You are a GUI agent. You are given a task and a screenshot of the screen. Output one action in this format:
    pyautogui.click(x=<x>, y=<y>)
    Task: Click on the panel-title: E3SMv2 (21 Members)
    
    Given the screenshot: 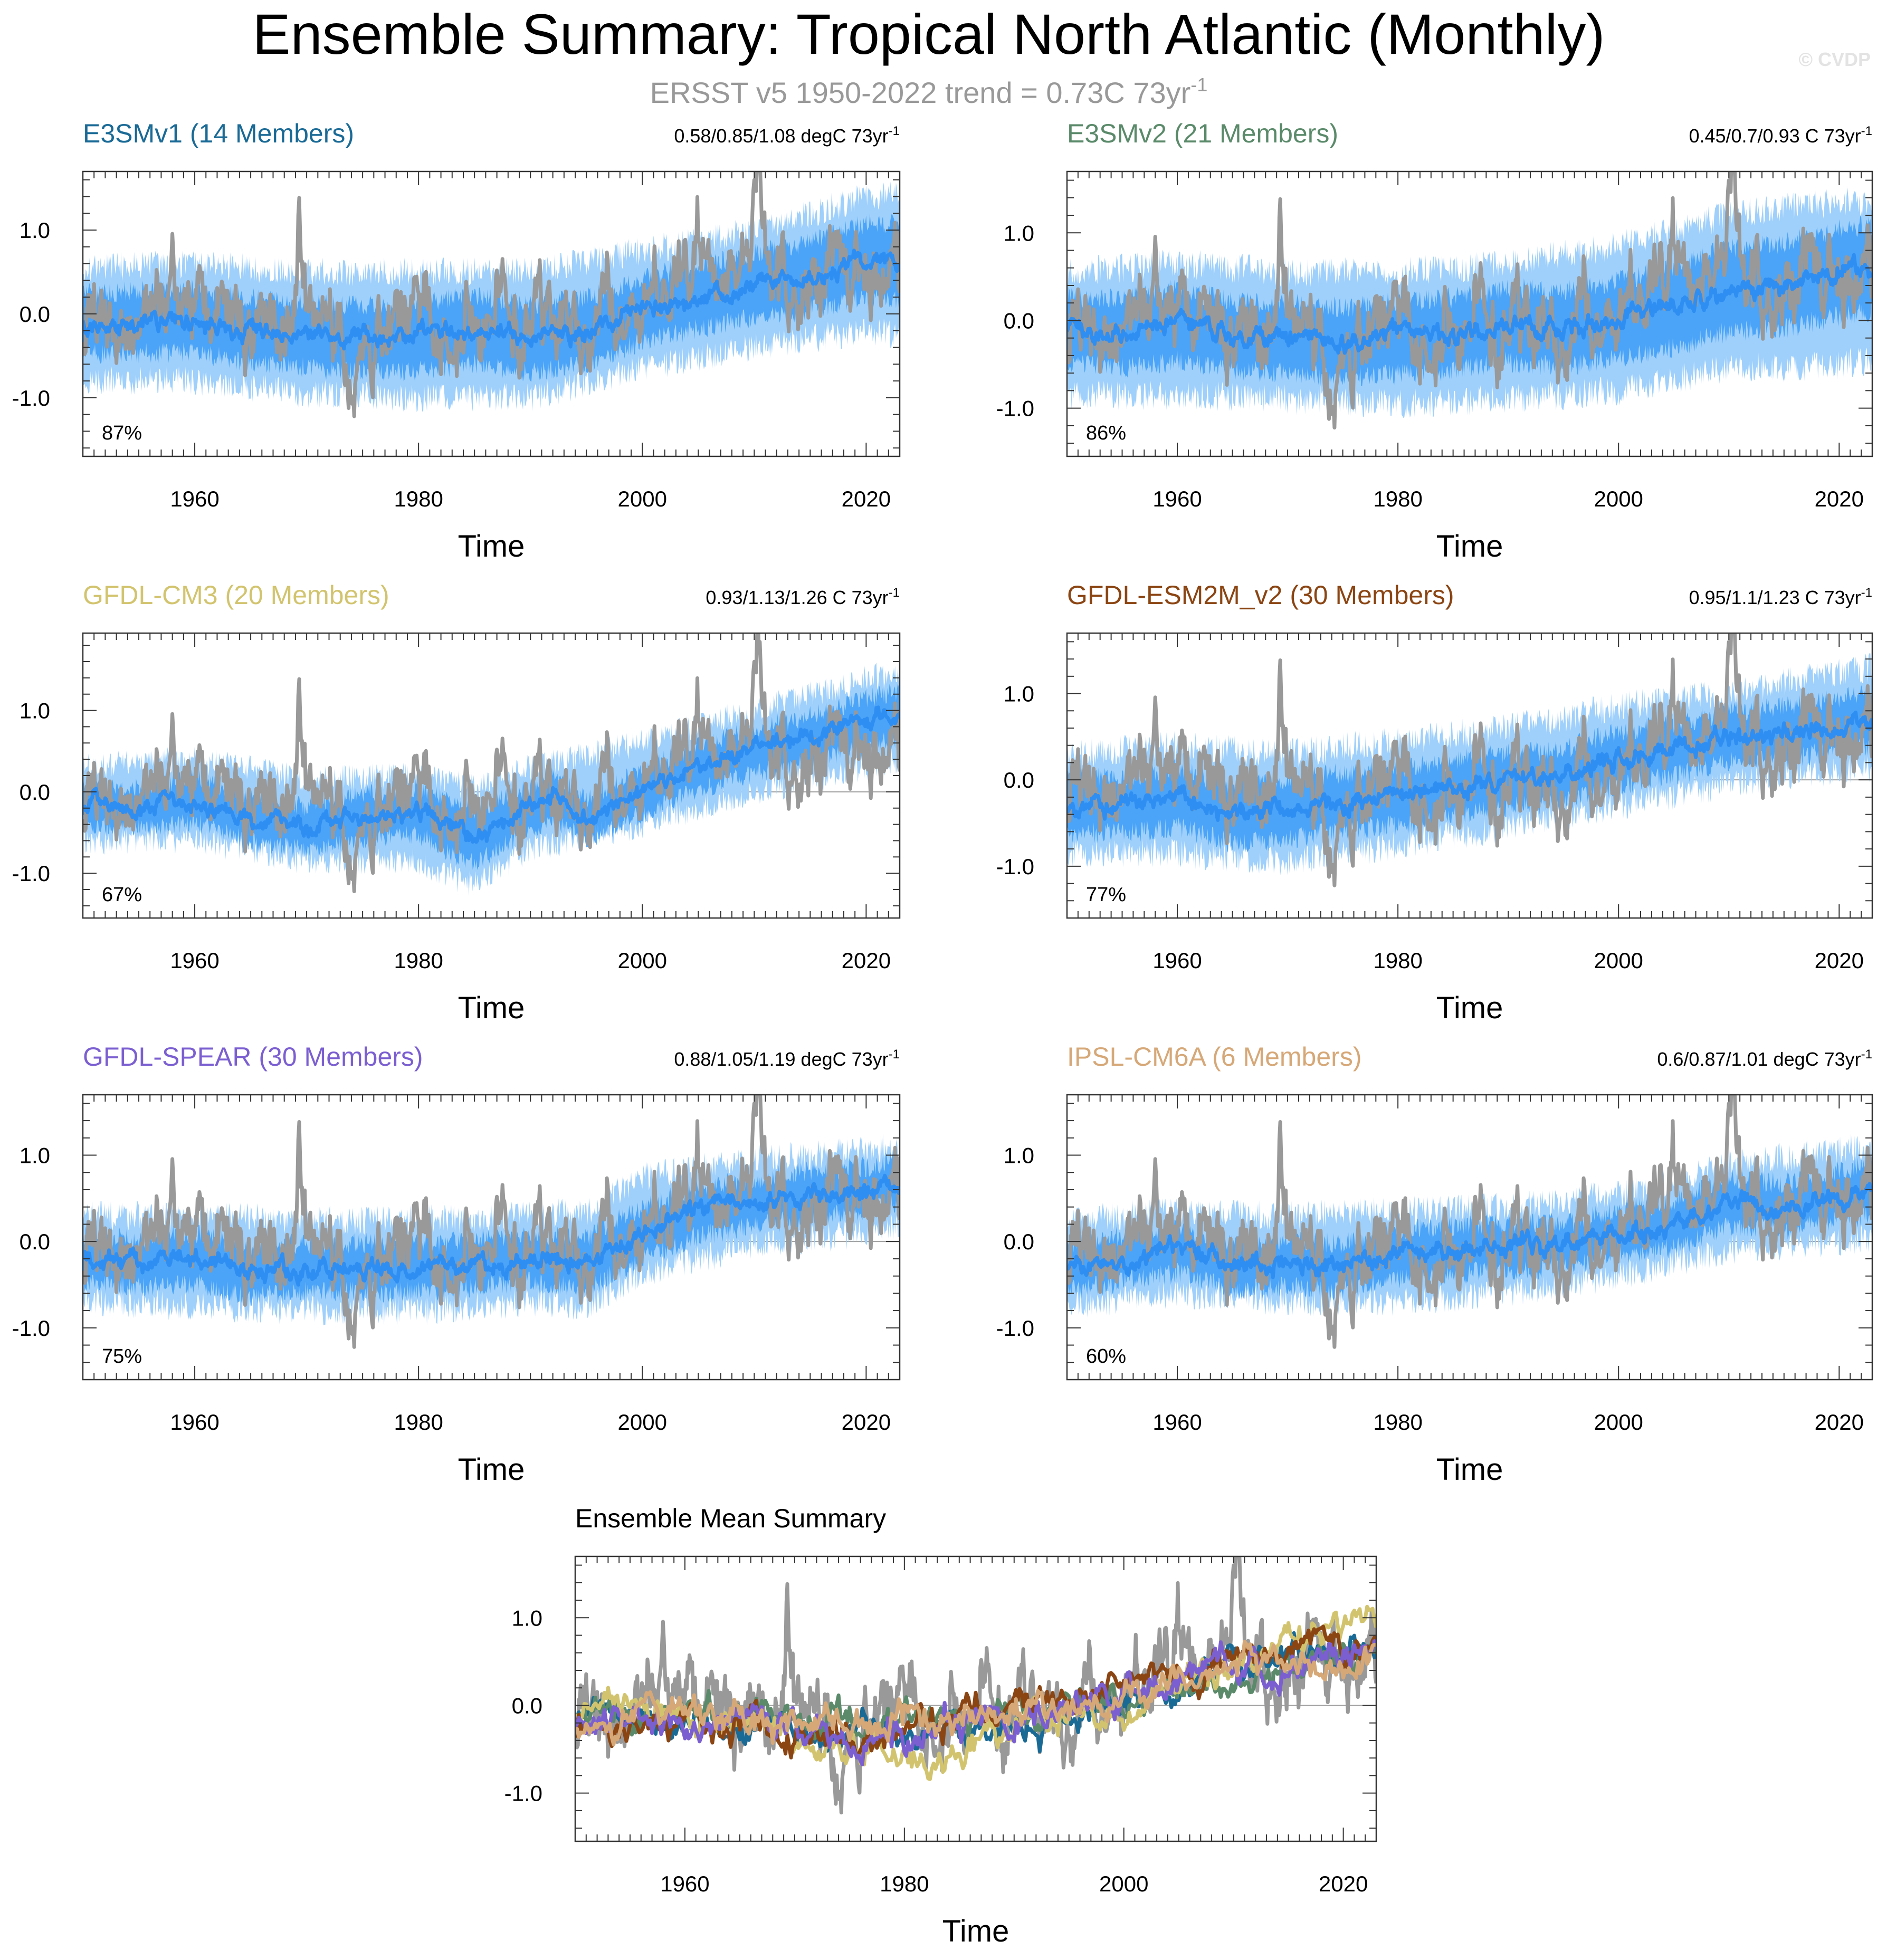 What is the action you would take?
    pyautogui.click(x=1202, y=133)
    